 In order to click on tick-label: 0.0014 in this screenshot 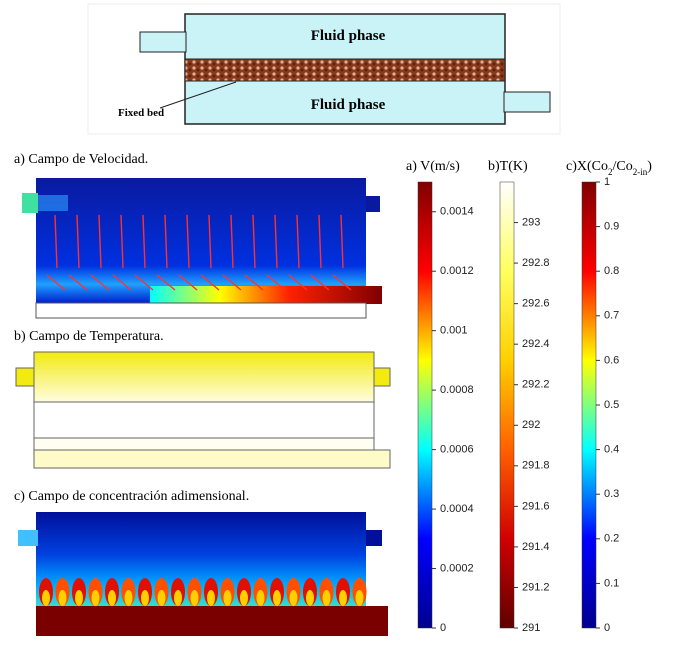, I will do `click(457, 212)`.